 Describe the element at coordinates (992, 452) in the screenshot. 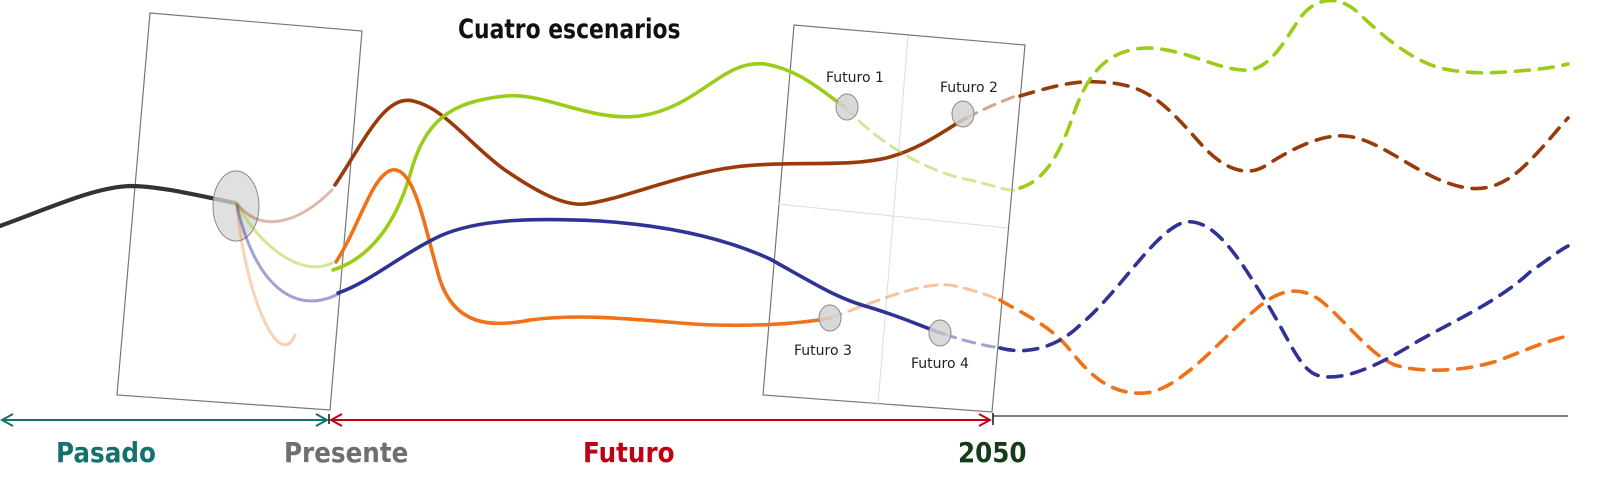

I see `year-label: 2050` at that location.